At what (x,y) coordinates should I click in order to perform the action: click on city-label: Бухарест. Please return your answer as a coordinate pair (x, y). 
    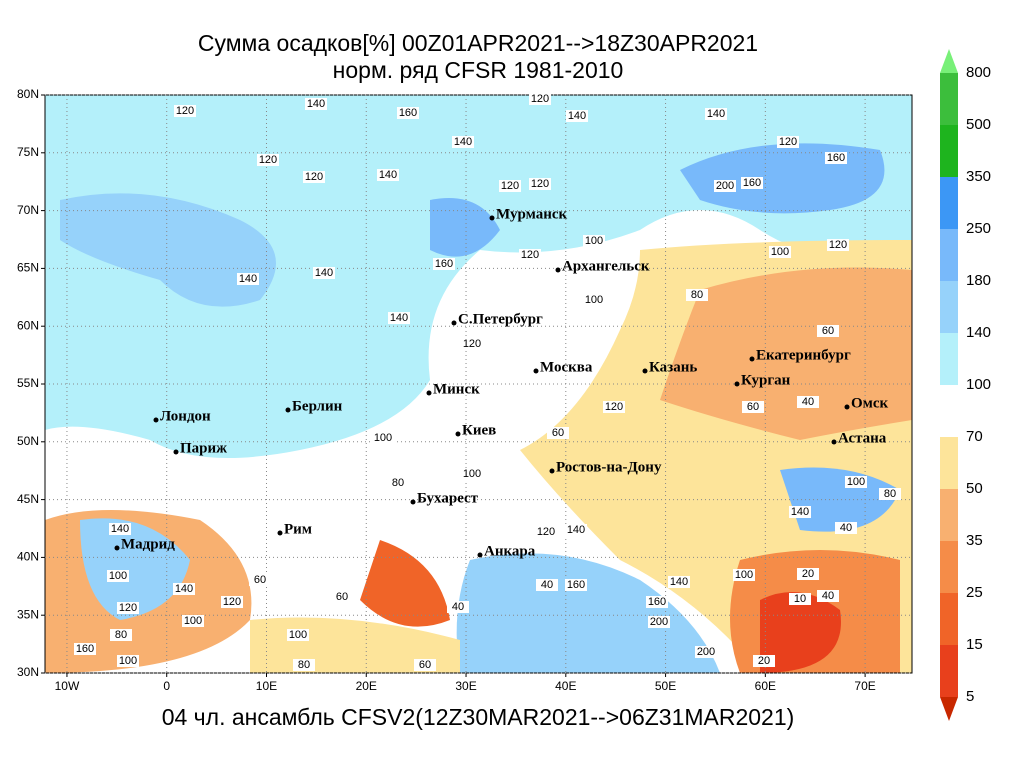
    Looking at the image, I should click on (448, 498).